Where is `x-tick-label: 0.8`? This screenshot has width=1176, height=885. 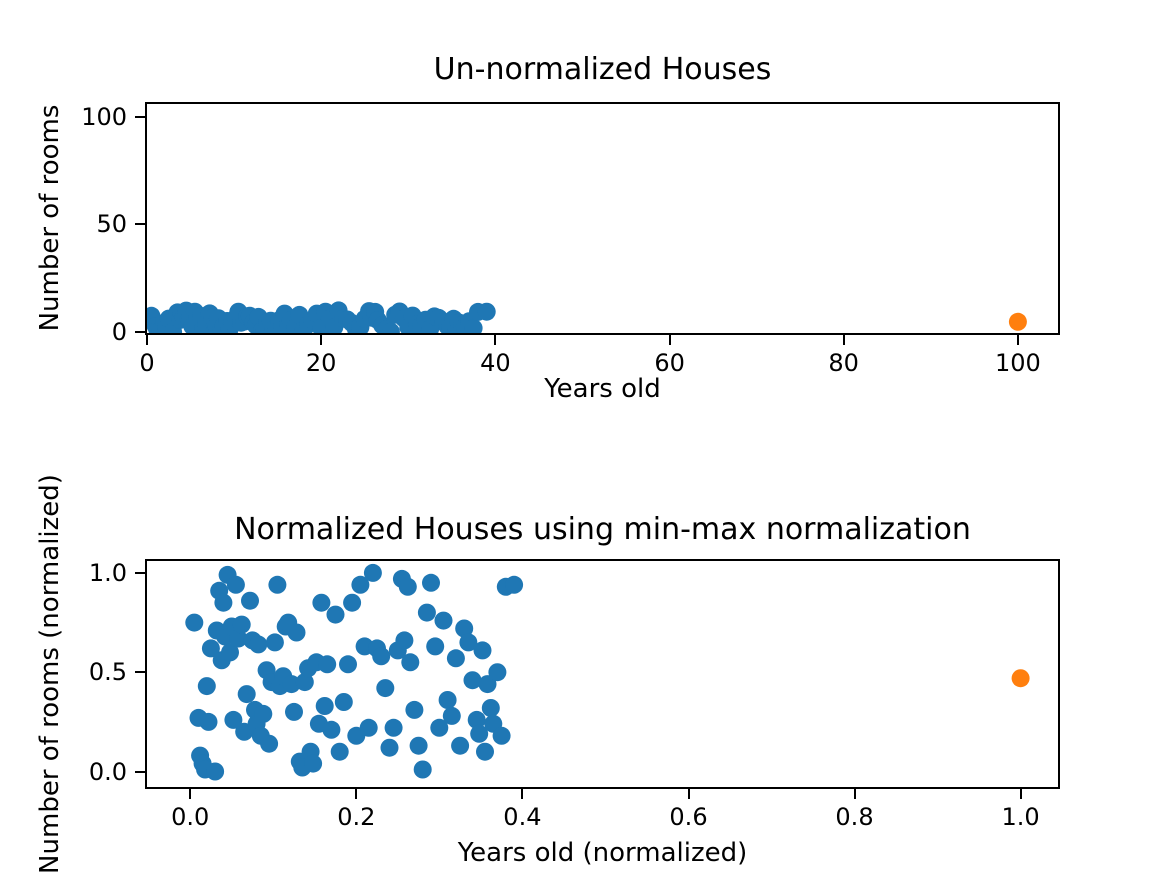 x-tick-label: 0.8 is located at coordinates (854, 817).